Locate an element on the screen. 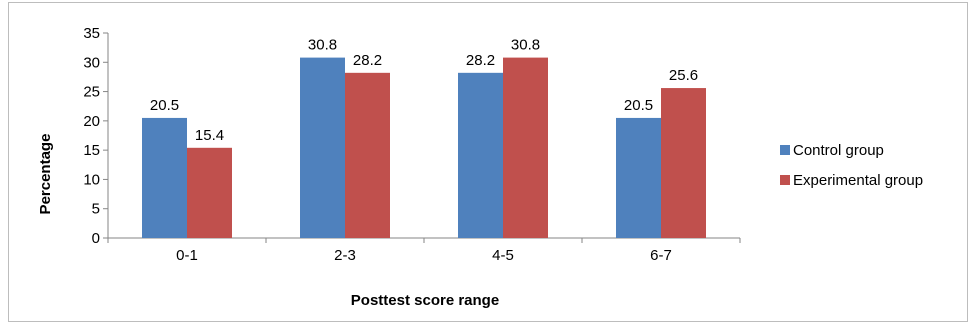  y-tick-label: 15 is located at coordinates (91, 150).